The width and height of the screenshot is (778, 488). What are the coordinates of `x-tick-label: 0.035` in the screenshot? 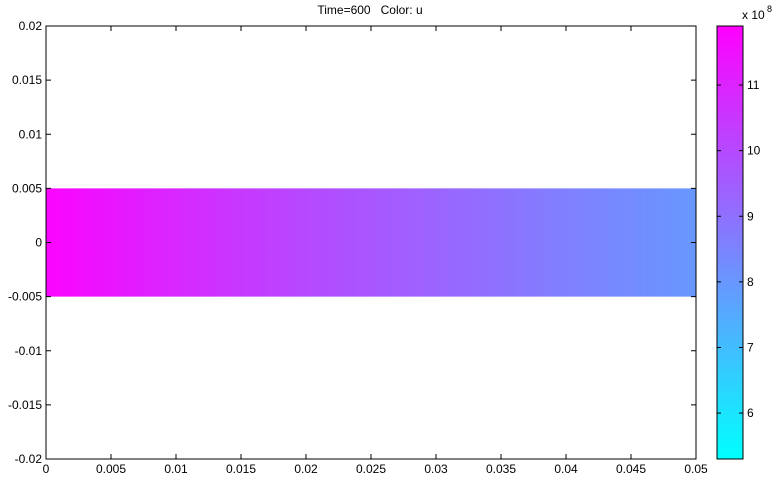 It's located at (501, 469).